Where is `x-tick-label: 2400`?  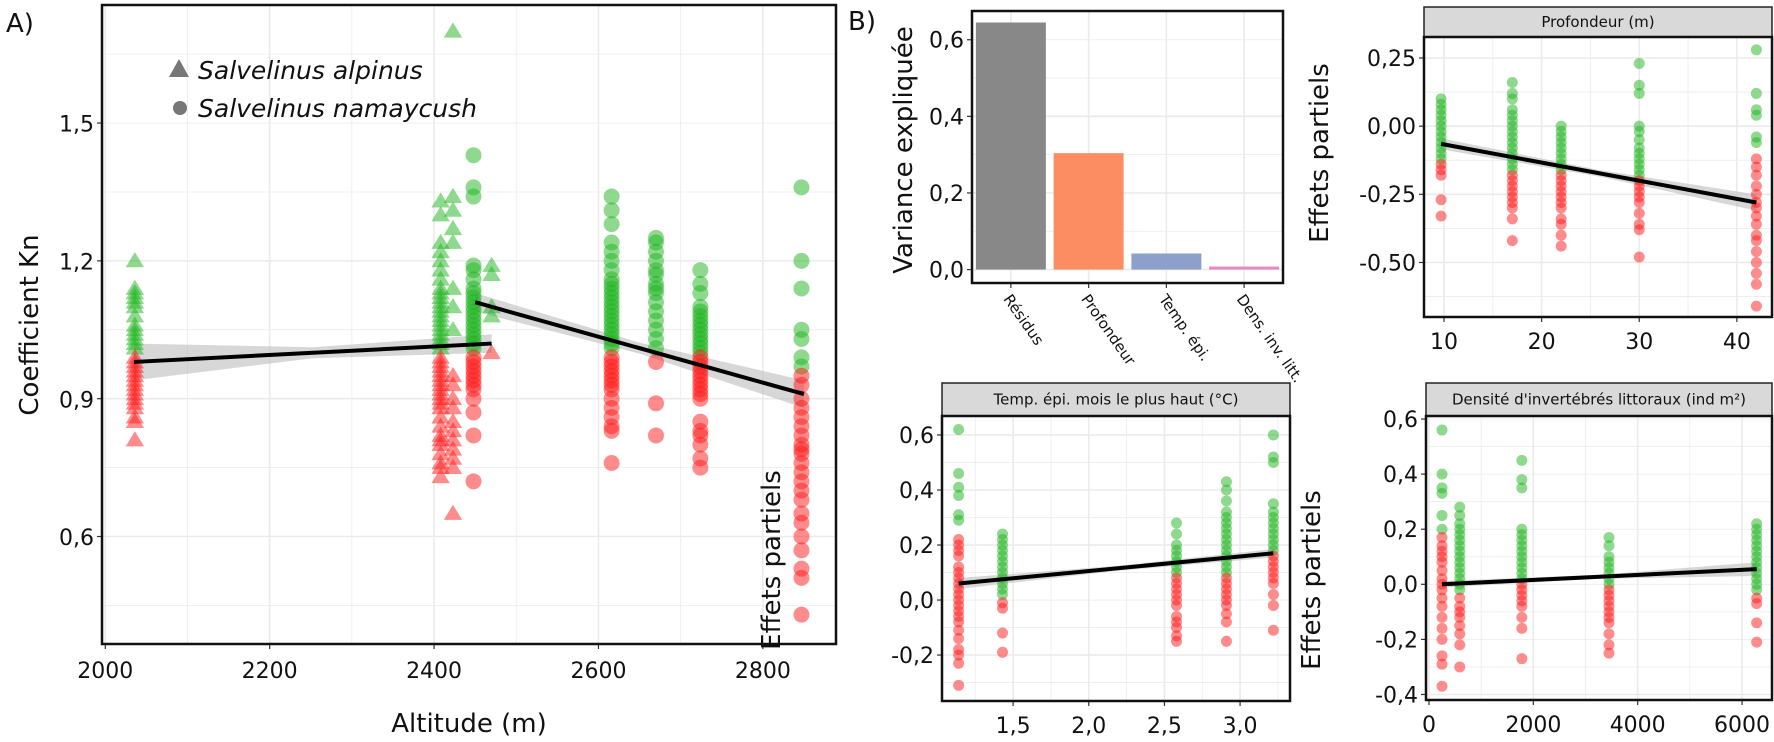
x-tick-label: 2400 is located at coordinates (434, 671).